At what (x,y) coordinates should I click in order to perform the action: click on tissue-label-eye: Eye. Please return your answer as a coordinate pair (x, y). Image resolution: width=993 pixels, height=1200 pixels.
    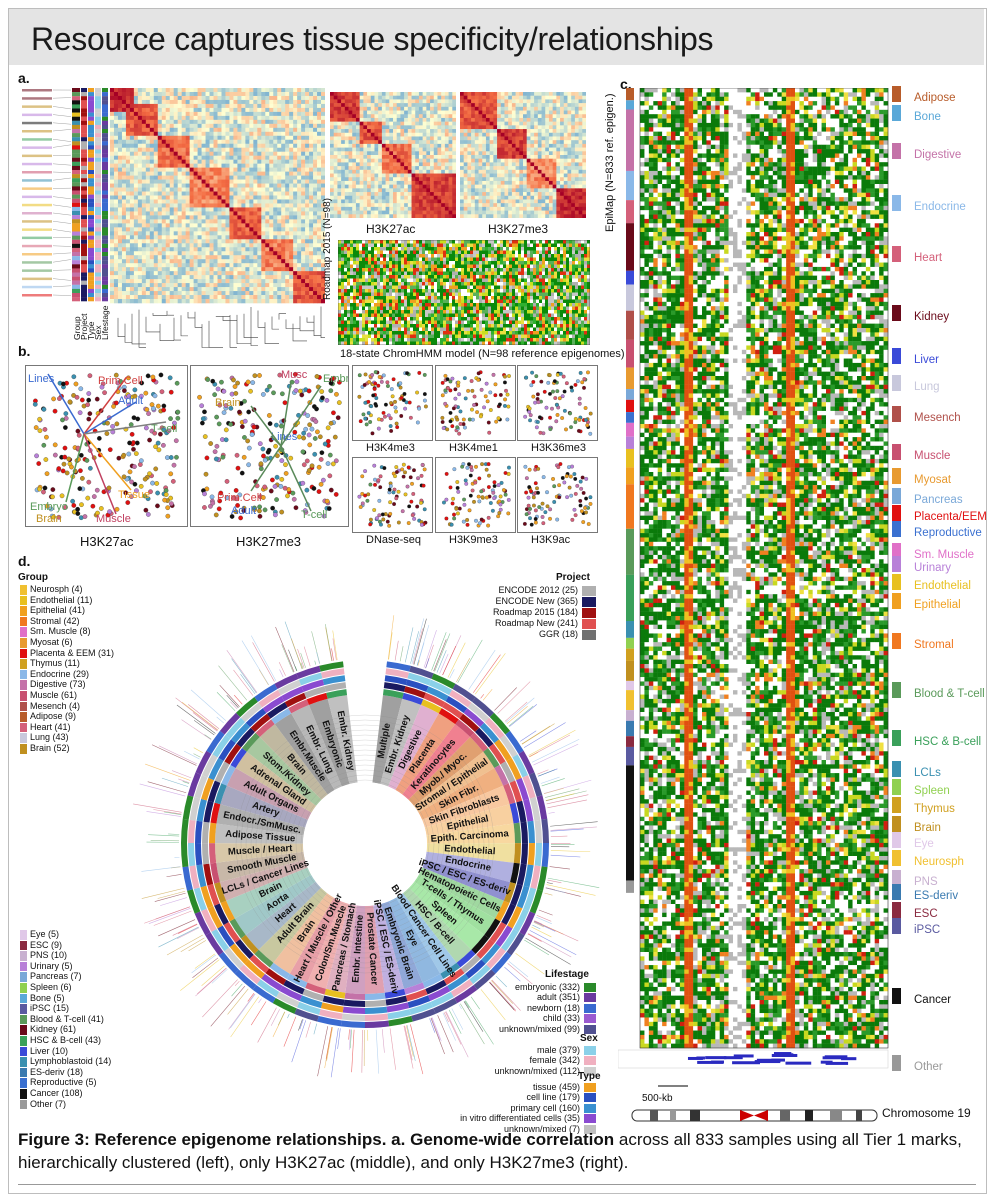
    Looking at the image, I should click on (924, 844).